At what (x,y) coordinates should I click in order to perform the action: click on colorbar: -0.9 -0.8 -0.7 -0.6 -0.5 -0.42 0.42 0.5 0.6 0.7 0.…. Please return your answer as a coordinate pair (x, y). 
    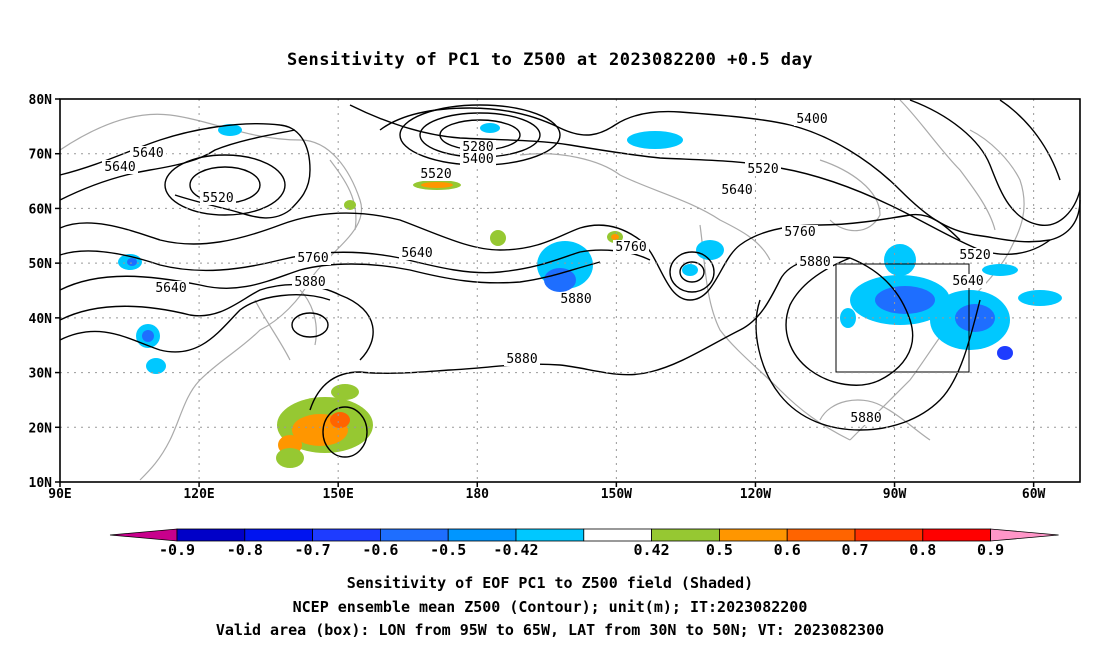
    Looking at the image, I should click on (584, 543).